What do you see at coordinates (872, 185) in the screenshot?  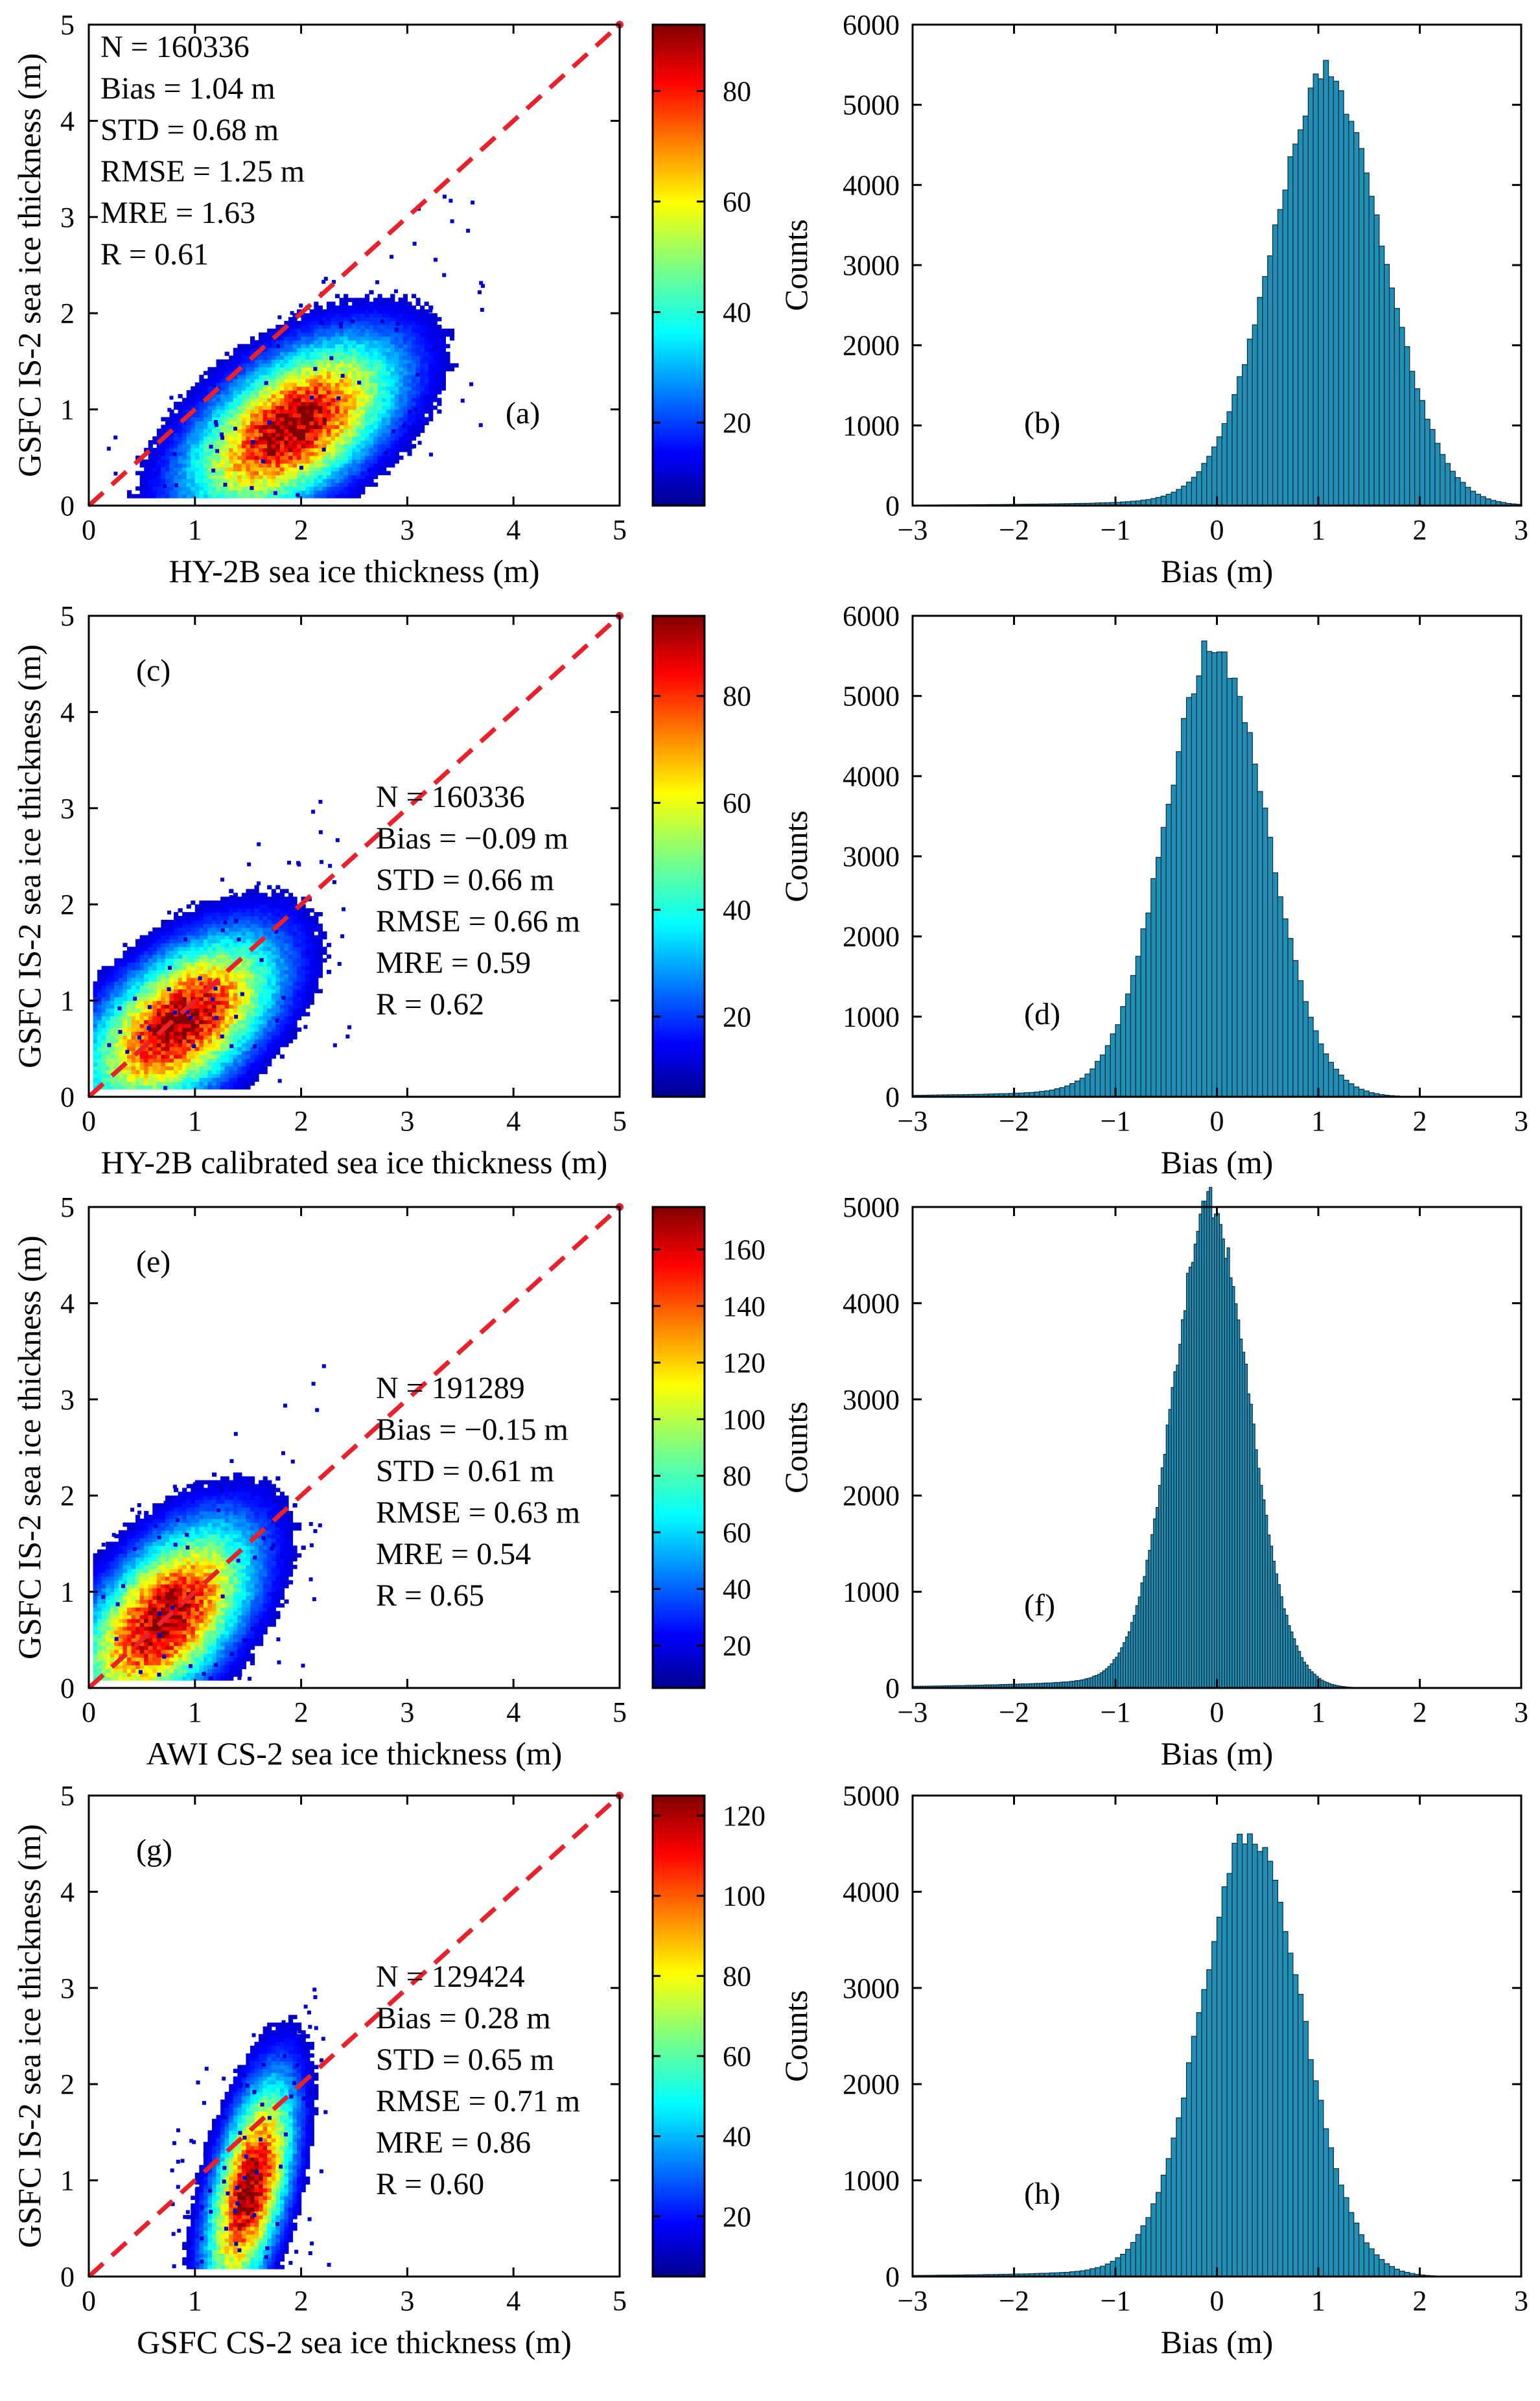 I see `y-tick-label: 4000` at bounding box center [872, 185].